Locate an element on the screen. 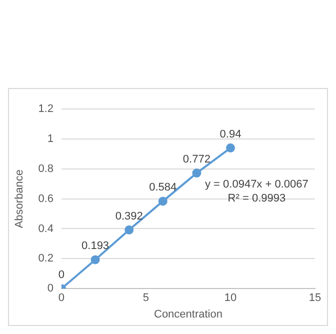 This screenshot has width=336, height=334. x-tick-label: 0 is located at coordinates (61, 298).